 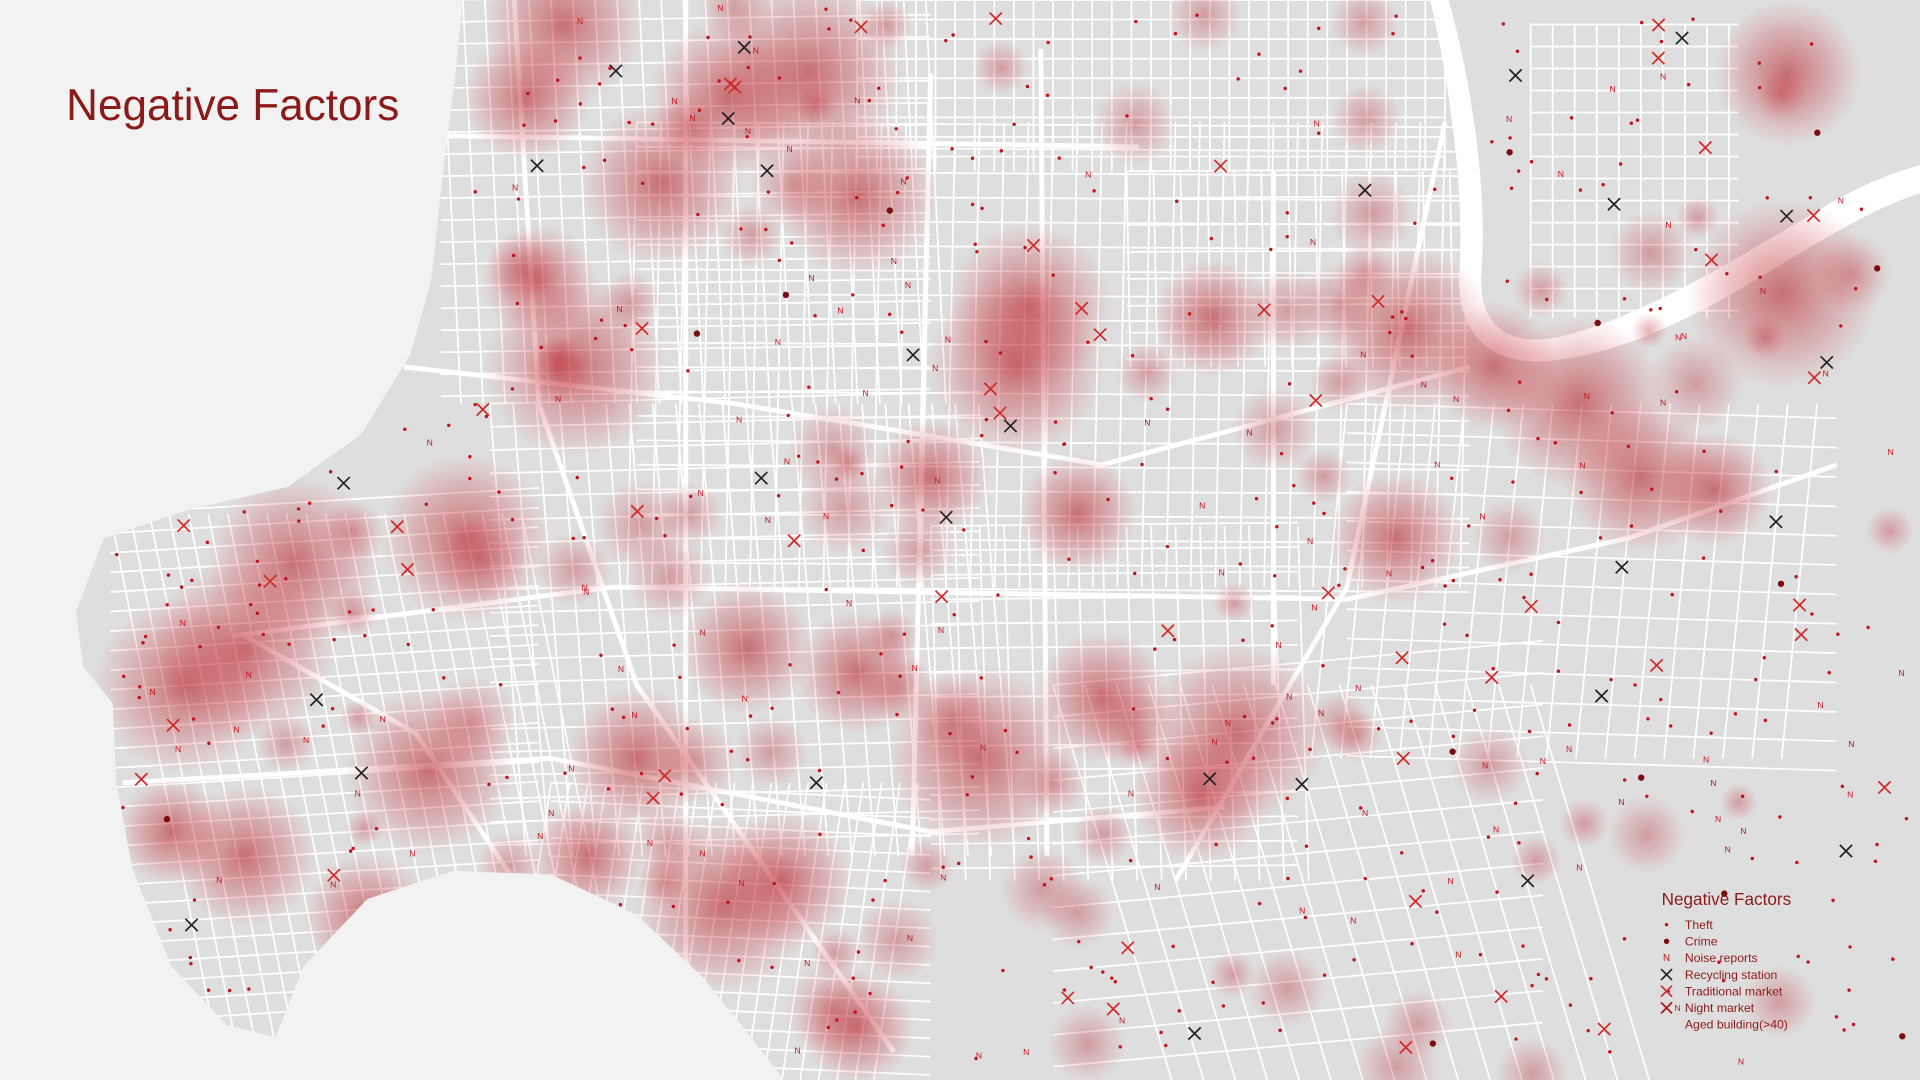 I want to click on legend-symbol, so click(x=1666, y=991).